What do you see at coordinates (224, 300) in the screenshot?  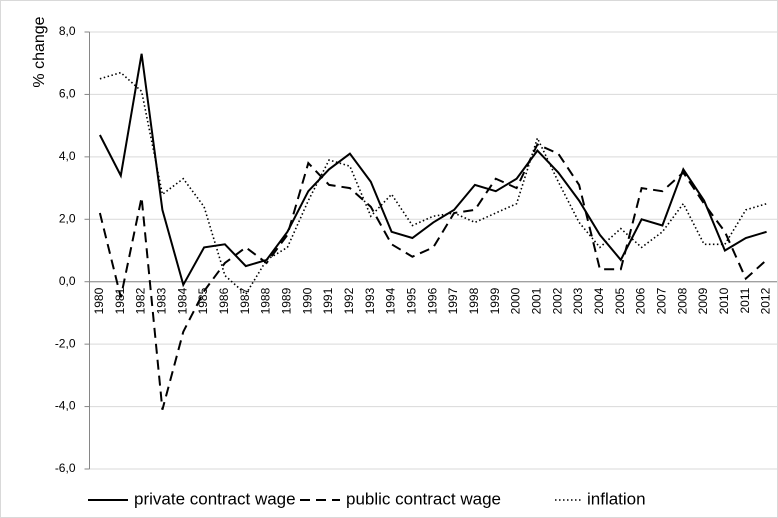 I see `x-tick-label: 1986` at bounding box center [224, 300].